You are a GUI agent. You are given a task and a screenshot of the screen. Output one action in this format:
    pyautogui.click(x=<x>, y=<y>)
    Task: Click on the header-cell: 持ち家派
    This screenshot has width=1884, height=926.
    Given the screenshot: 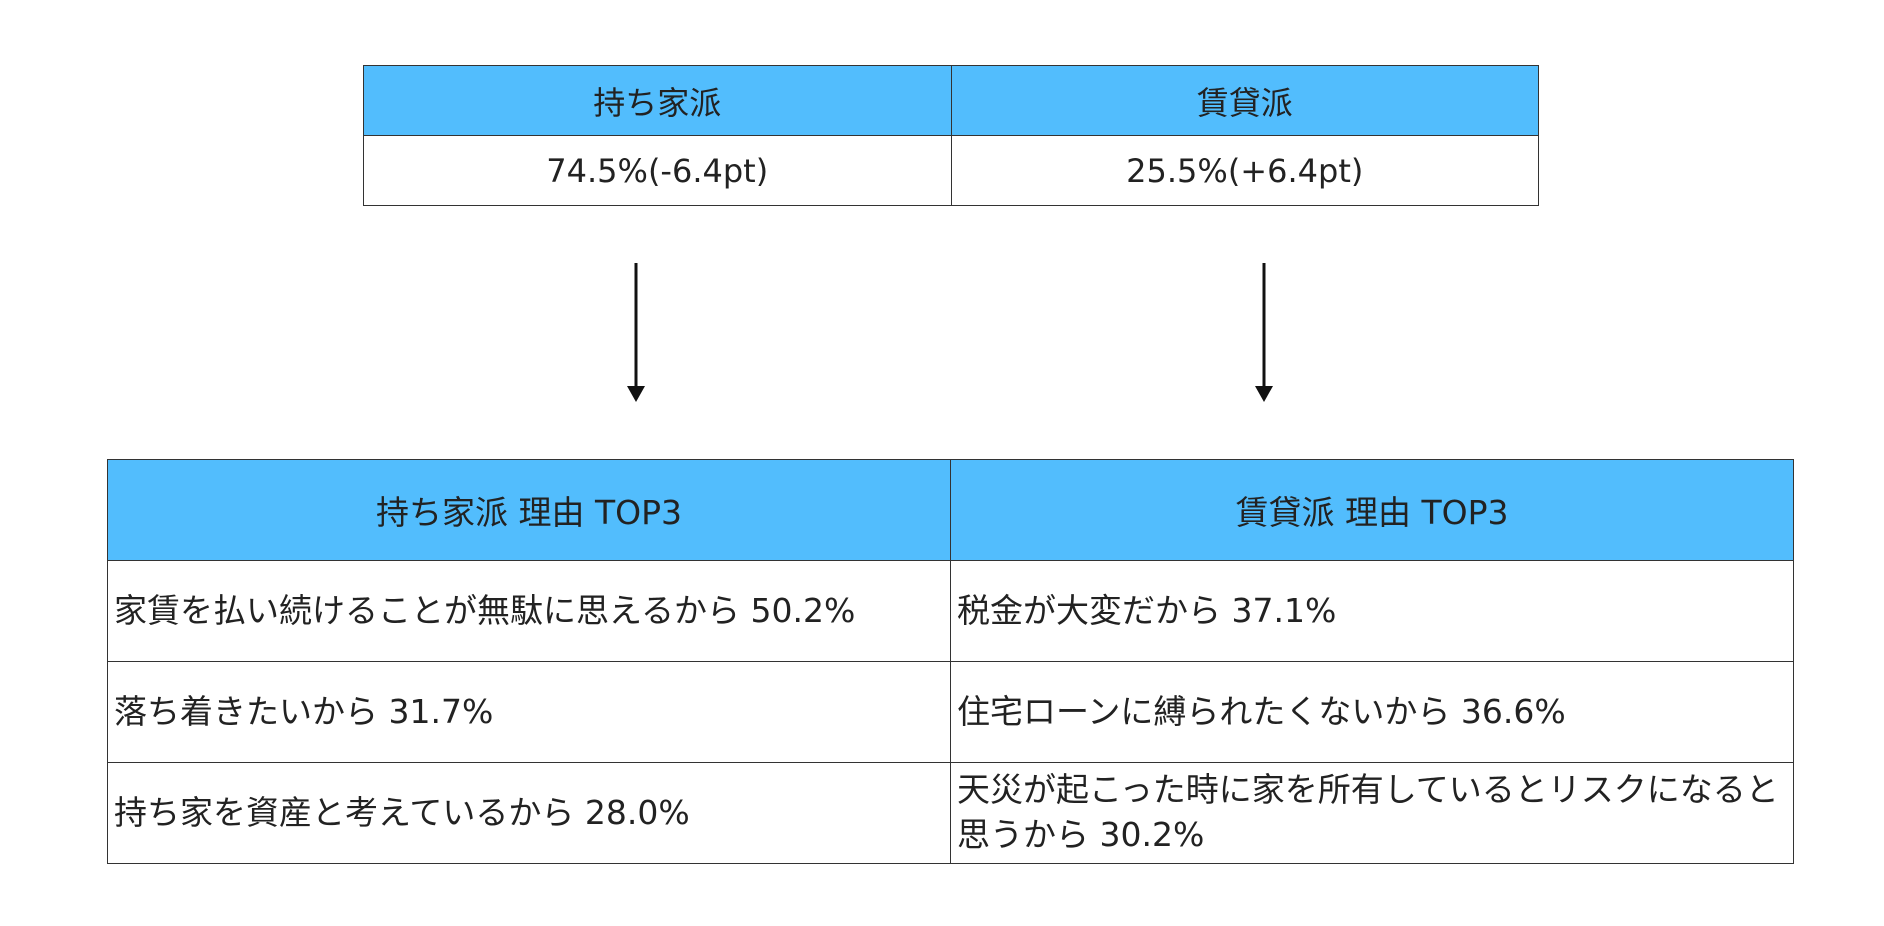 What is the action you would take?
    pyautogui.click(x=657, y=100)
    